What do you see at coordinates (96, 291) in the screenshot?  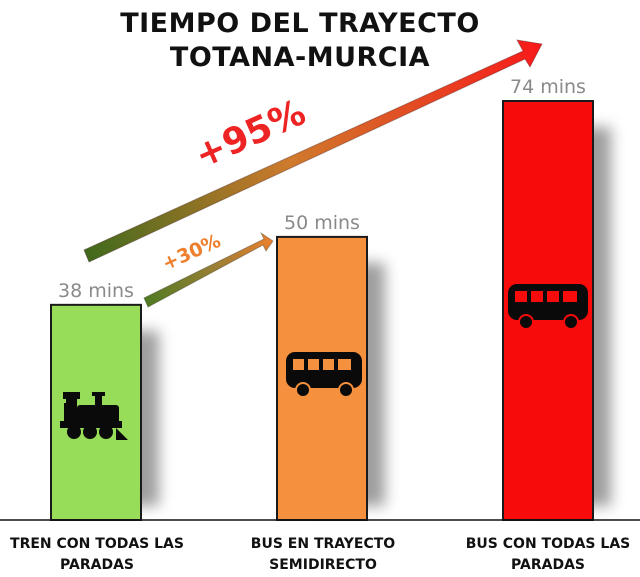 I see `value-label-tren: 38 mins` at bounding box center [96, 291].